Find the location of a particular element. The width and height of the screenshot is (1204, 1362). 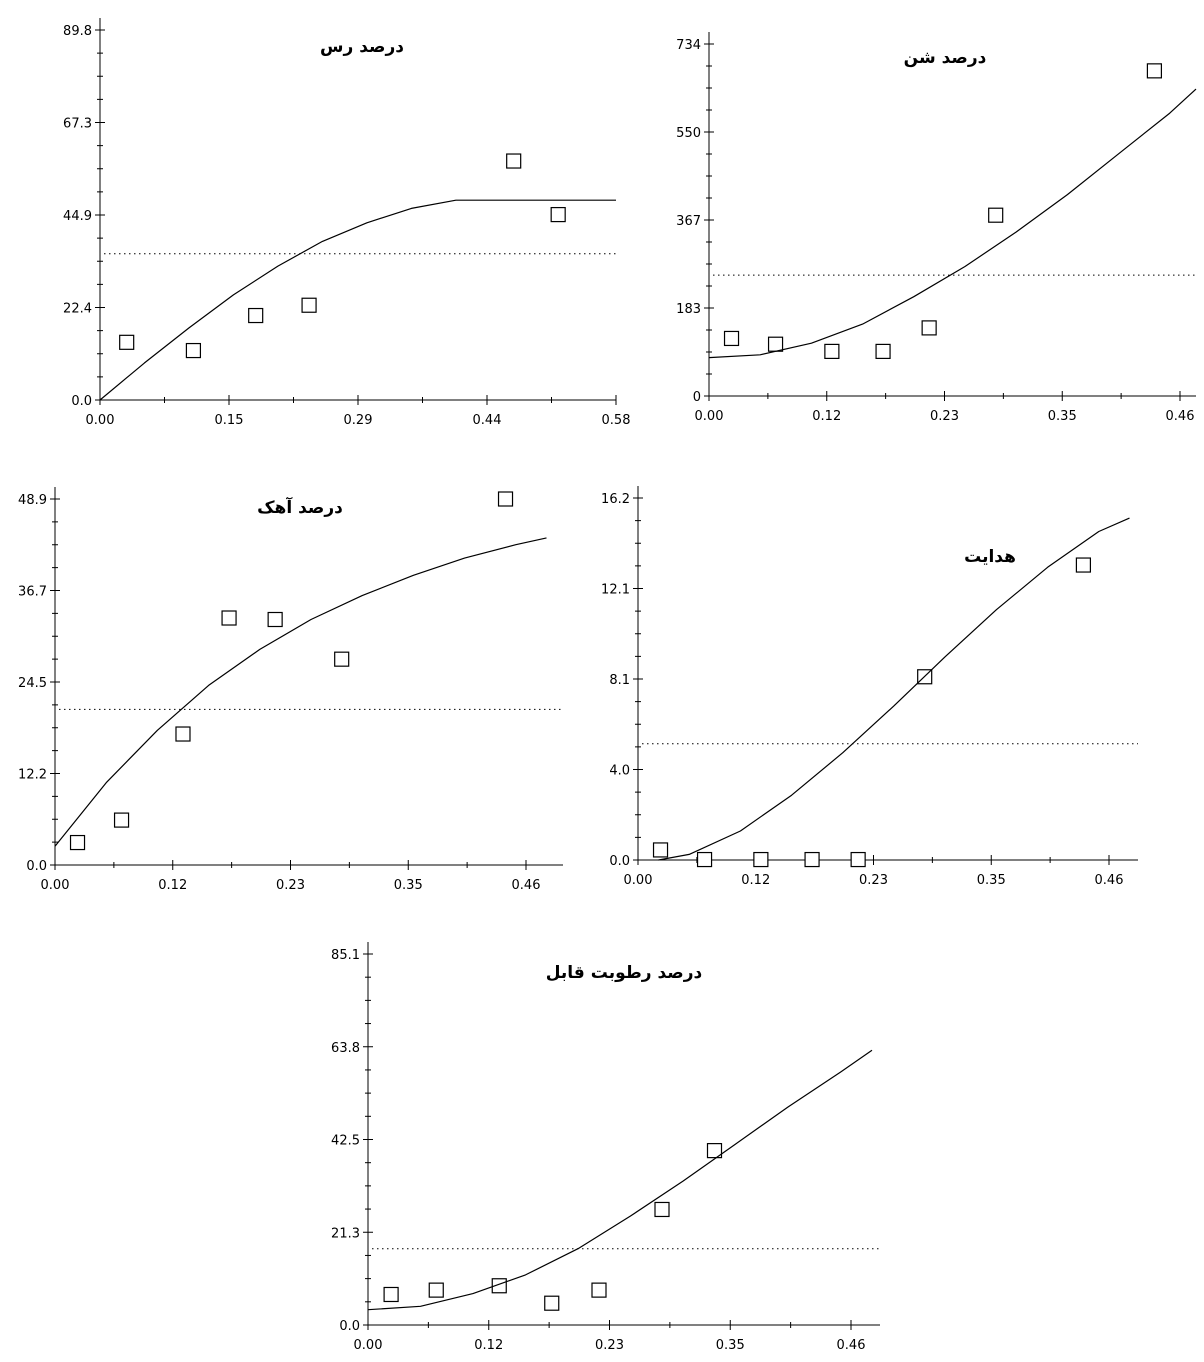

chart-title: هدایت is located at coordinates (990, 557).